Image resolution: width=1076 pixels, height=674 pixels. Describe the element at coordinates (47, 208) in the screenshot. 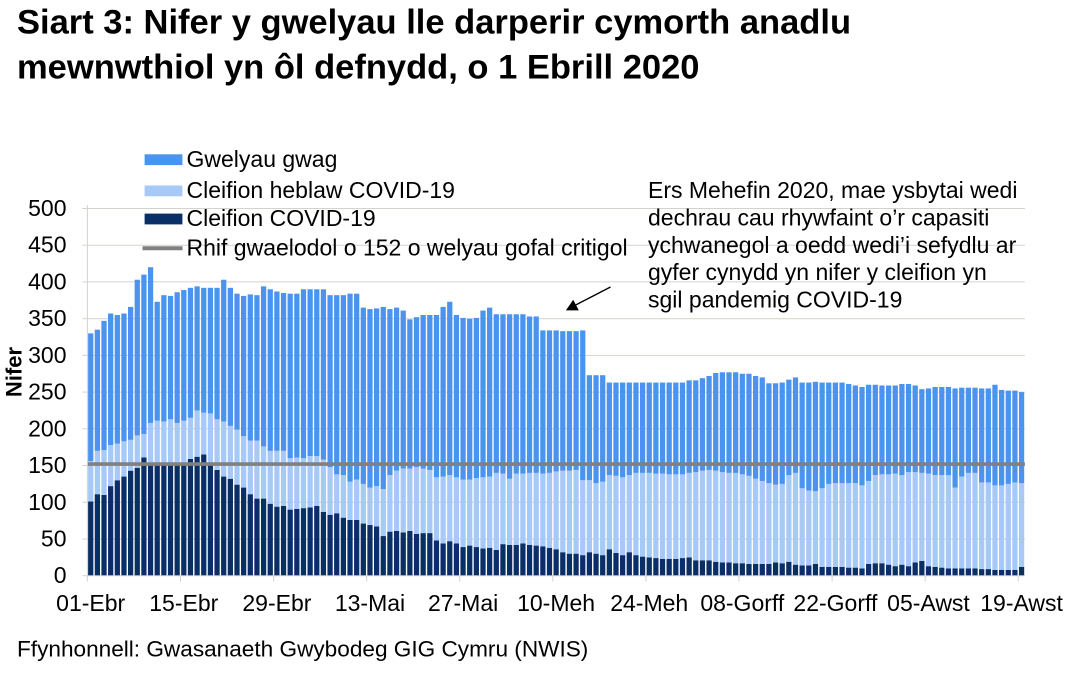

I see `svg-text: 500` at that location.